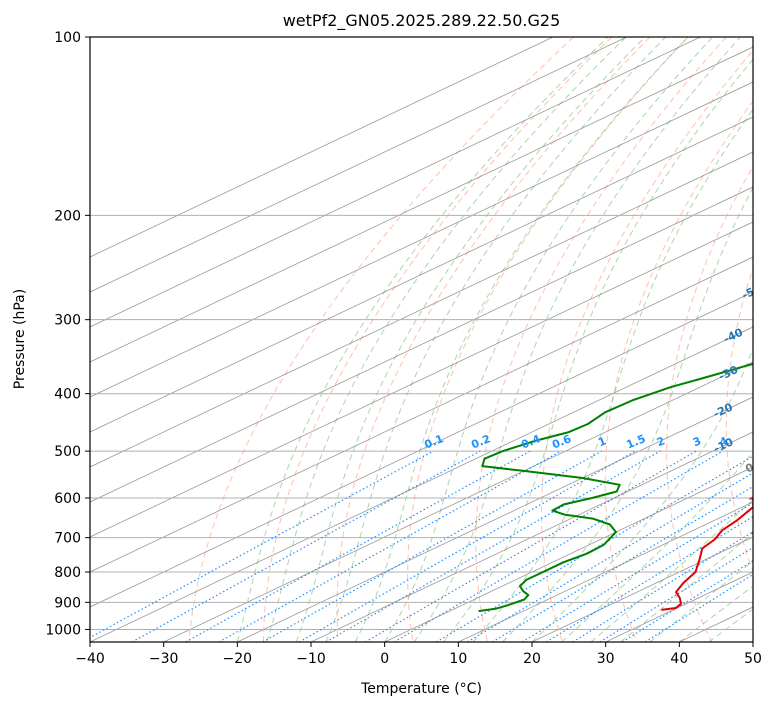  Describe the element at coordinates (418, 654) in the screenshot. I see `x-axis-ticks: −40 −30 −20 −10 0 10 20 30 40 50` at that location.